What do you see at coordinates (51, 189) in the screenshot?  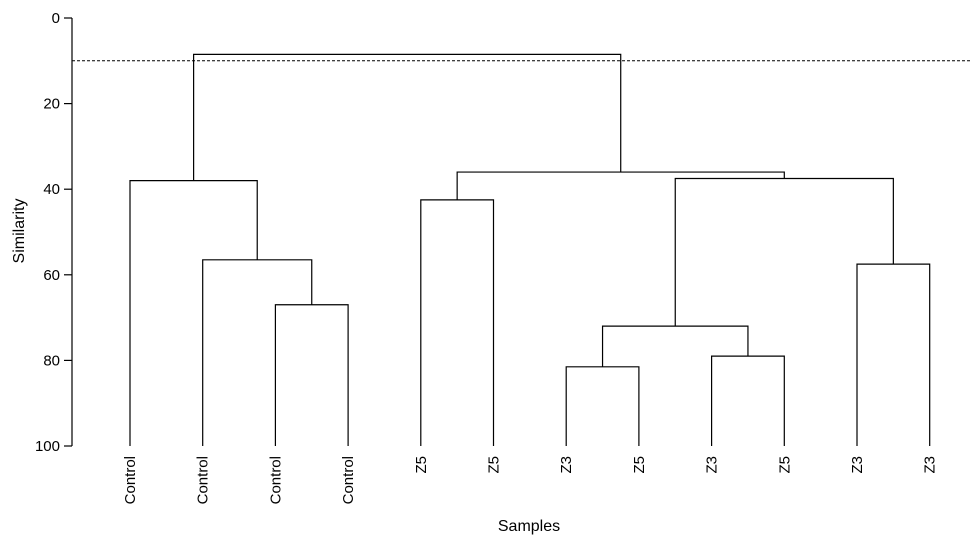 I see `y-tick-label: 40` at bounding box center [51, 189].